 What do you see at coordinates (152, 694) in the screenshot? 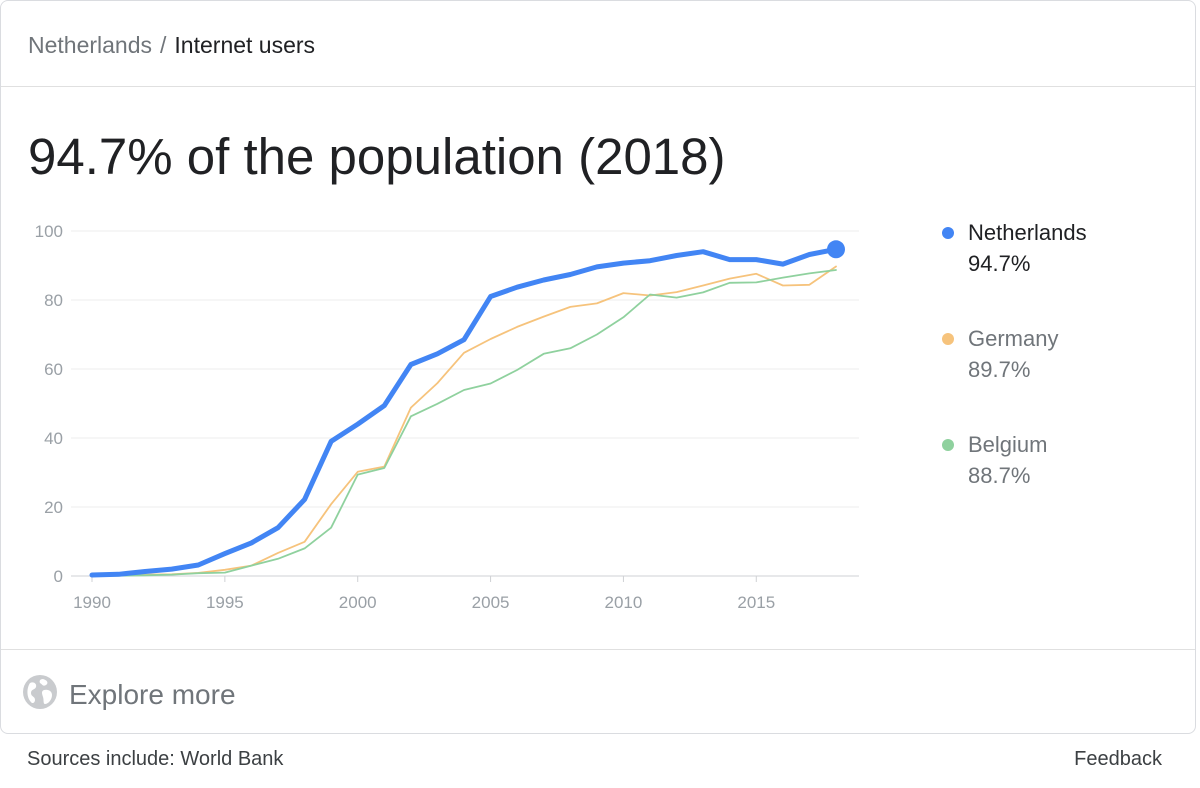
I see `explore-more-label: Explore more` at bounding box center [152, 694].